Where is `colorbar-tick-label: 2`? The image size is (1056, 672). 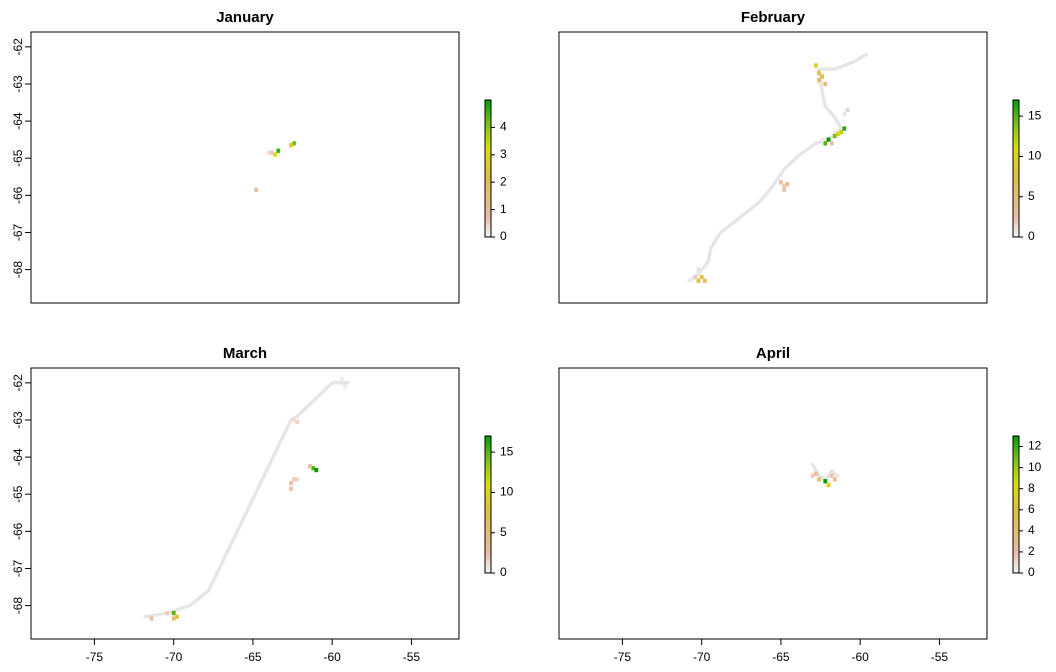
colorbar-tick-label: 2 is located at coordinates (1031, 551).